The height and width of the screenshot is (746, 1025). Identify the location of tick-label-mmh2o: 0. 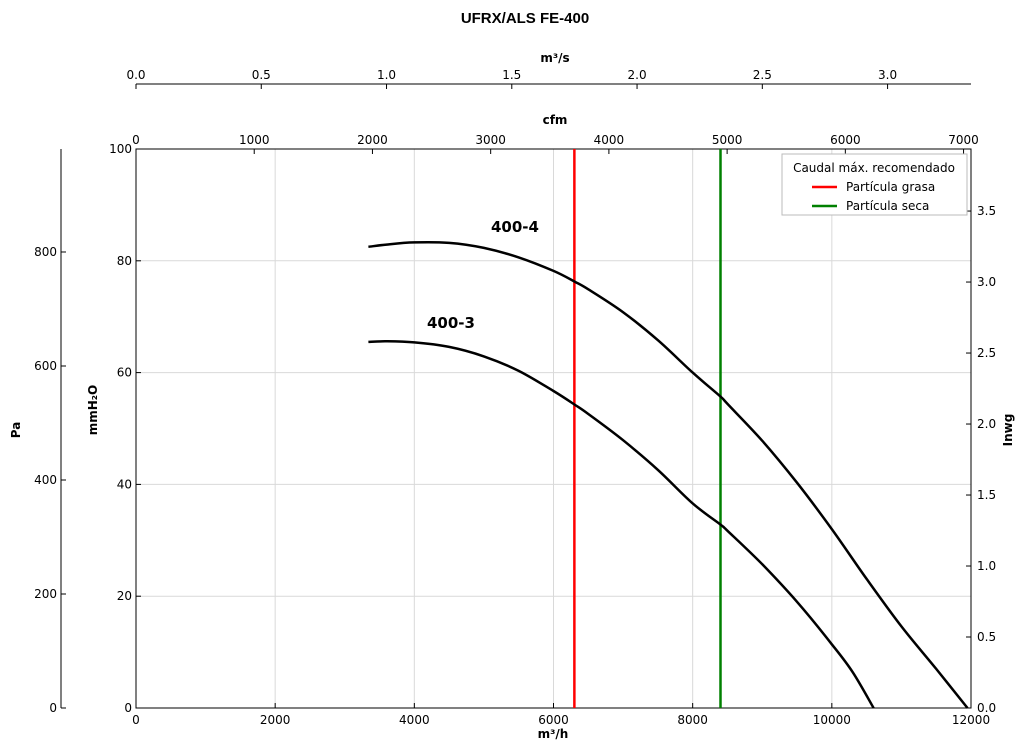
(128, 708).